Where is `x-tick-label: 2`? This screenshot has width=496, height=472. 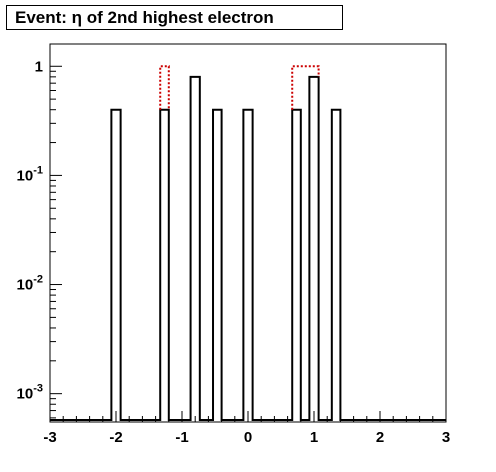
x-tick-label: 2 is located at coordinates (380, 437).